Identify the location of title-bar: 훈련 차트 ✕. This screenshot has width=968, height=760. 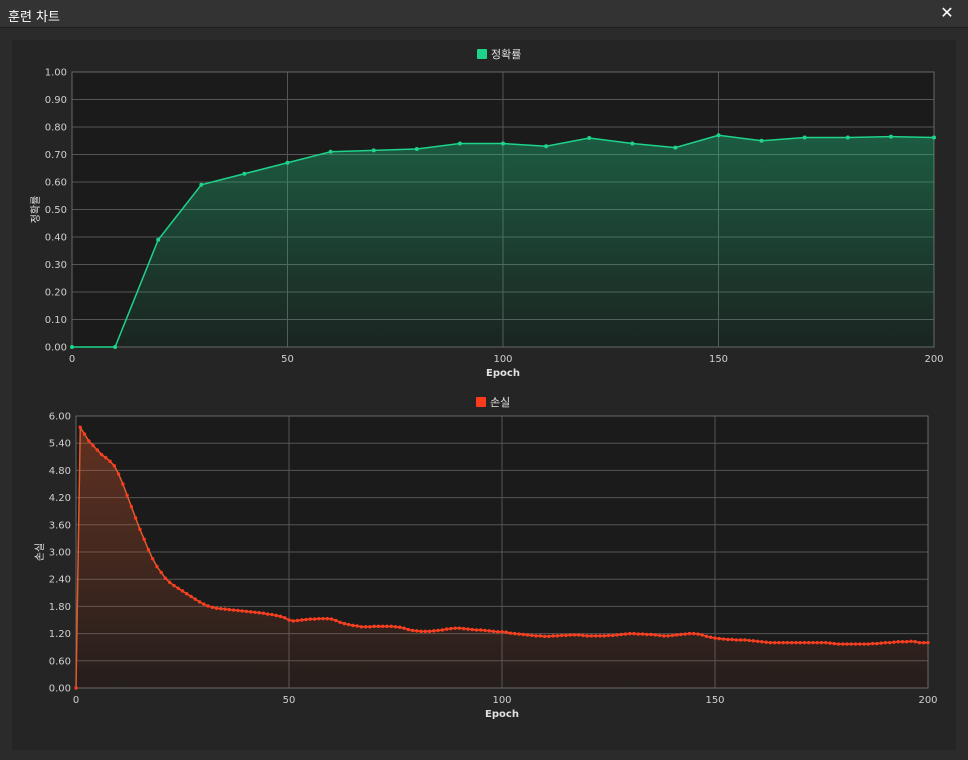
(484, 14).